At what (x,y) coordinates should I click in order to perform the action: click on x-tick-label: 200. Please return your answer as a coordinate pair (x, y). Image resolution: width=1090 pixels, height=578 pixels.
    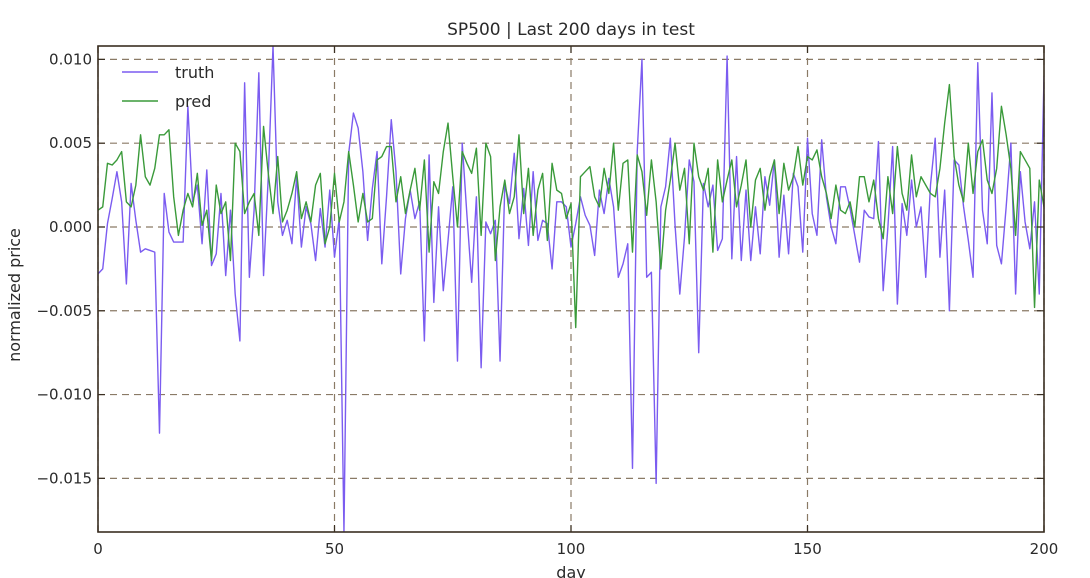
    Looking at the image, I should click on (1044, 549).